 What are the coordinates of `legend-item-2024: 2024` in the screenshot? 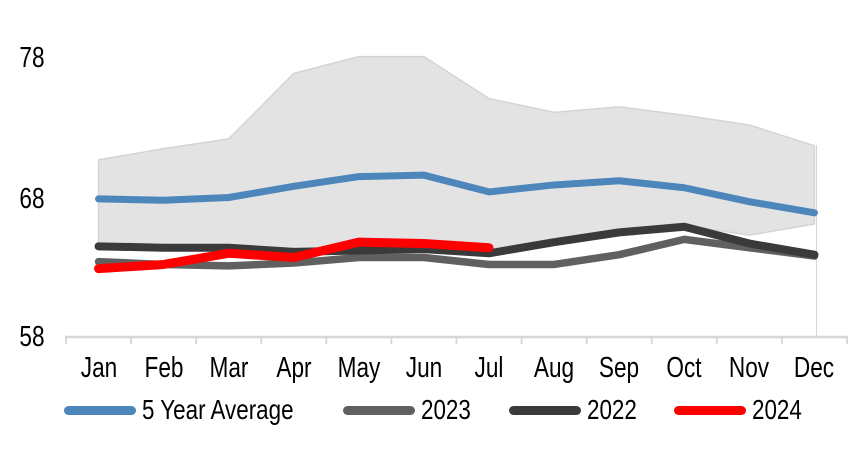 It's located at (744, 410).